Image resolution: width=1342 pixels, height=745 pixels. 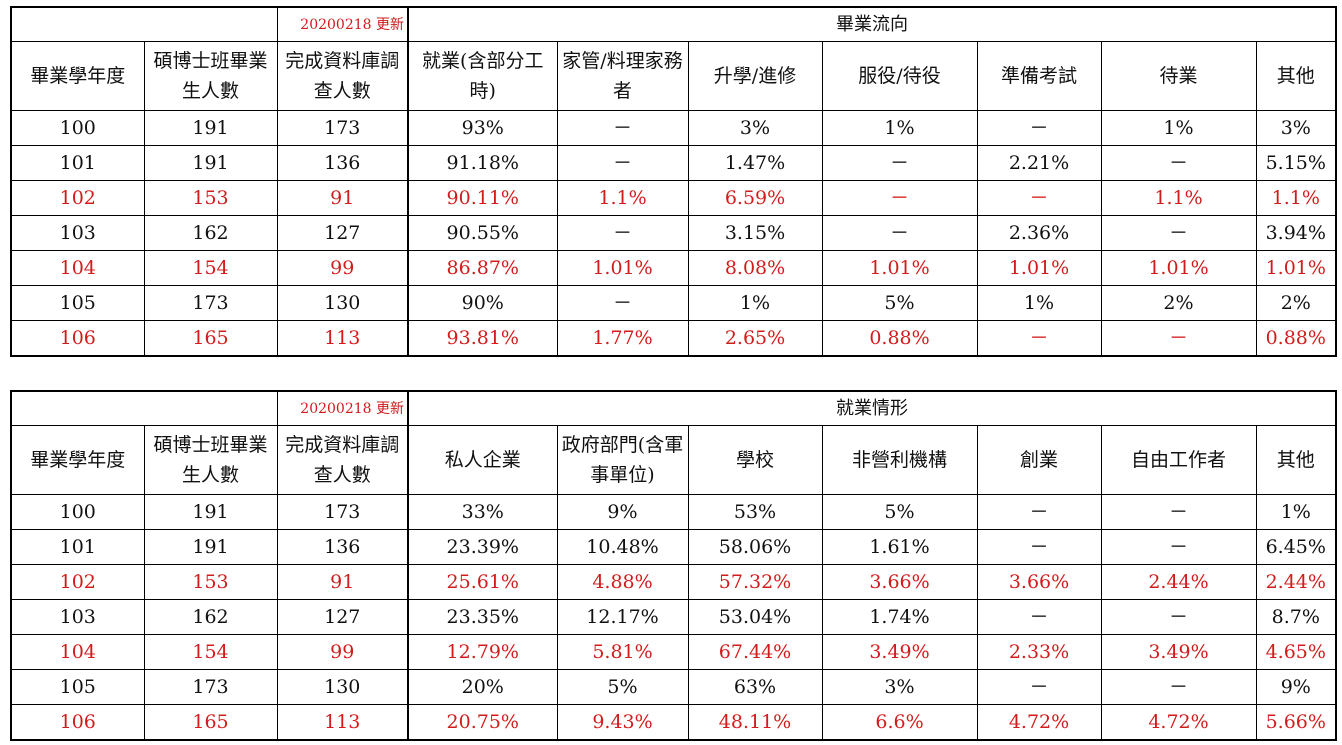 I want to click on surveyed-cell: 130, so click(x=342, y=687).